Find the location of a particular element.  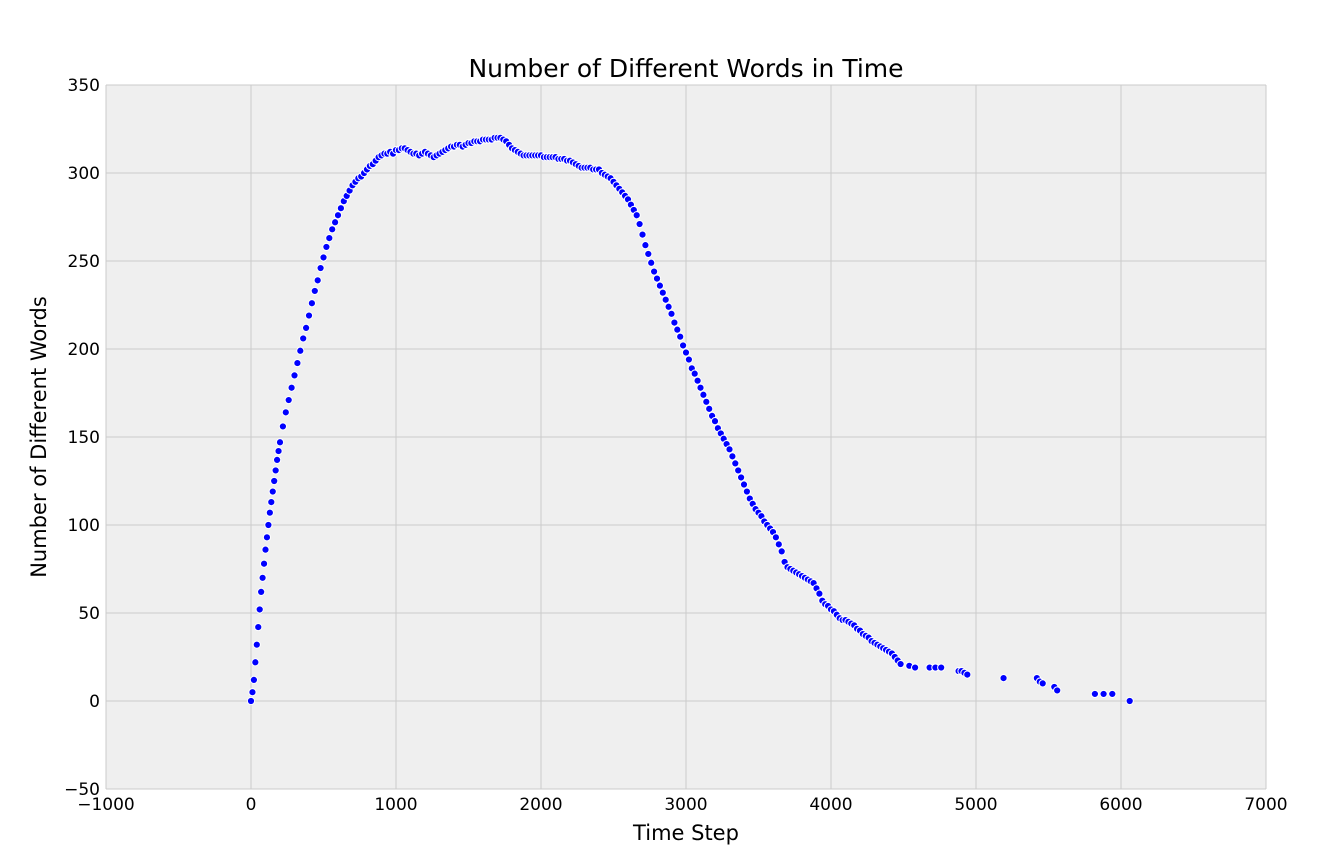

x-tick-label: 3000 is located at coordinates (685, 805).